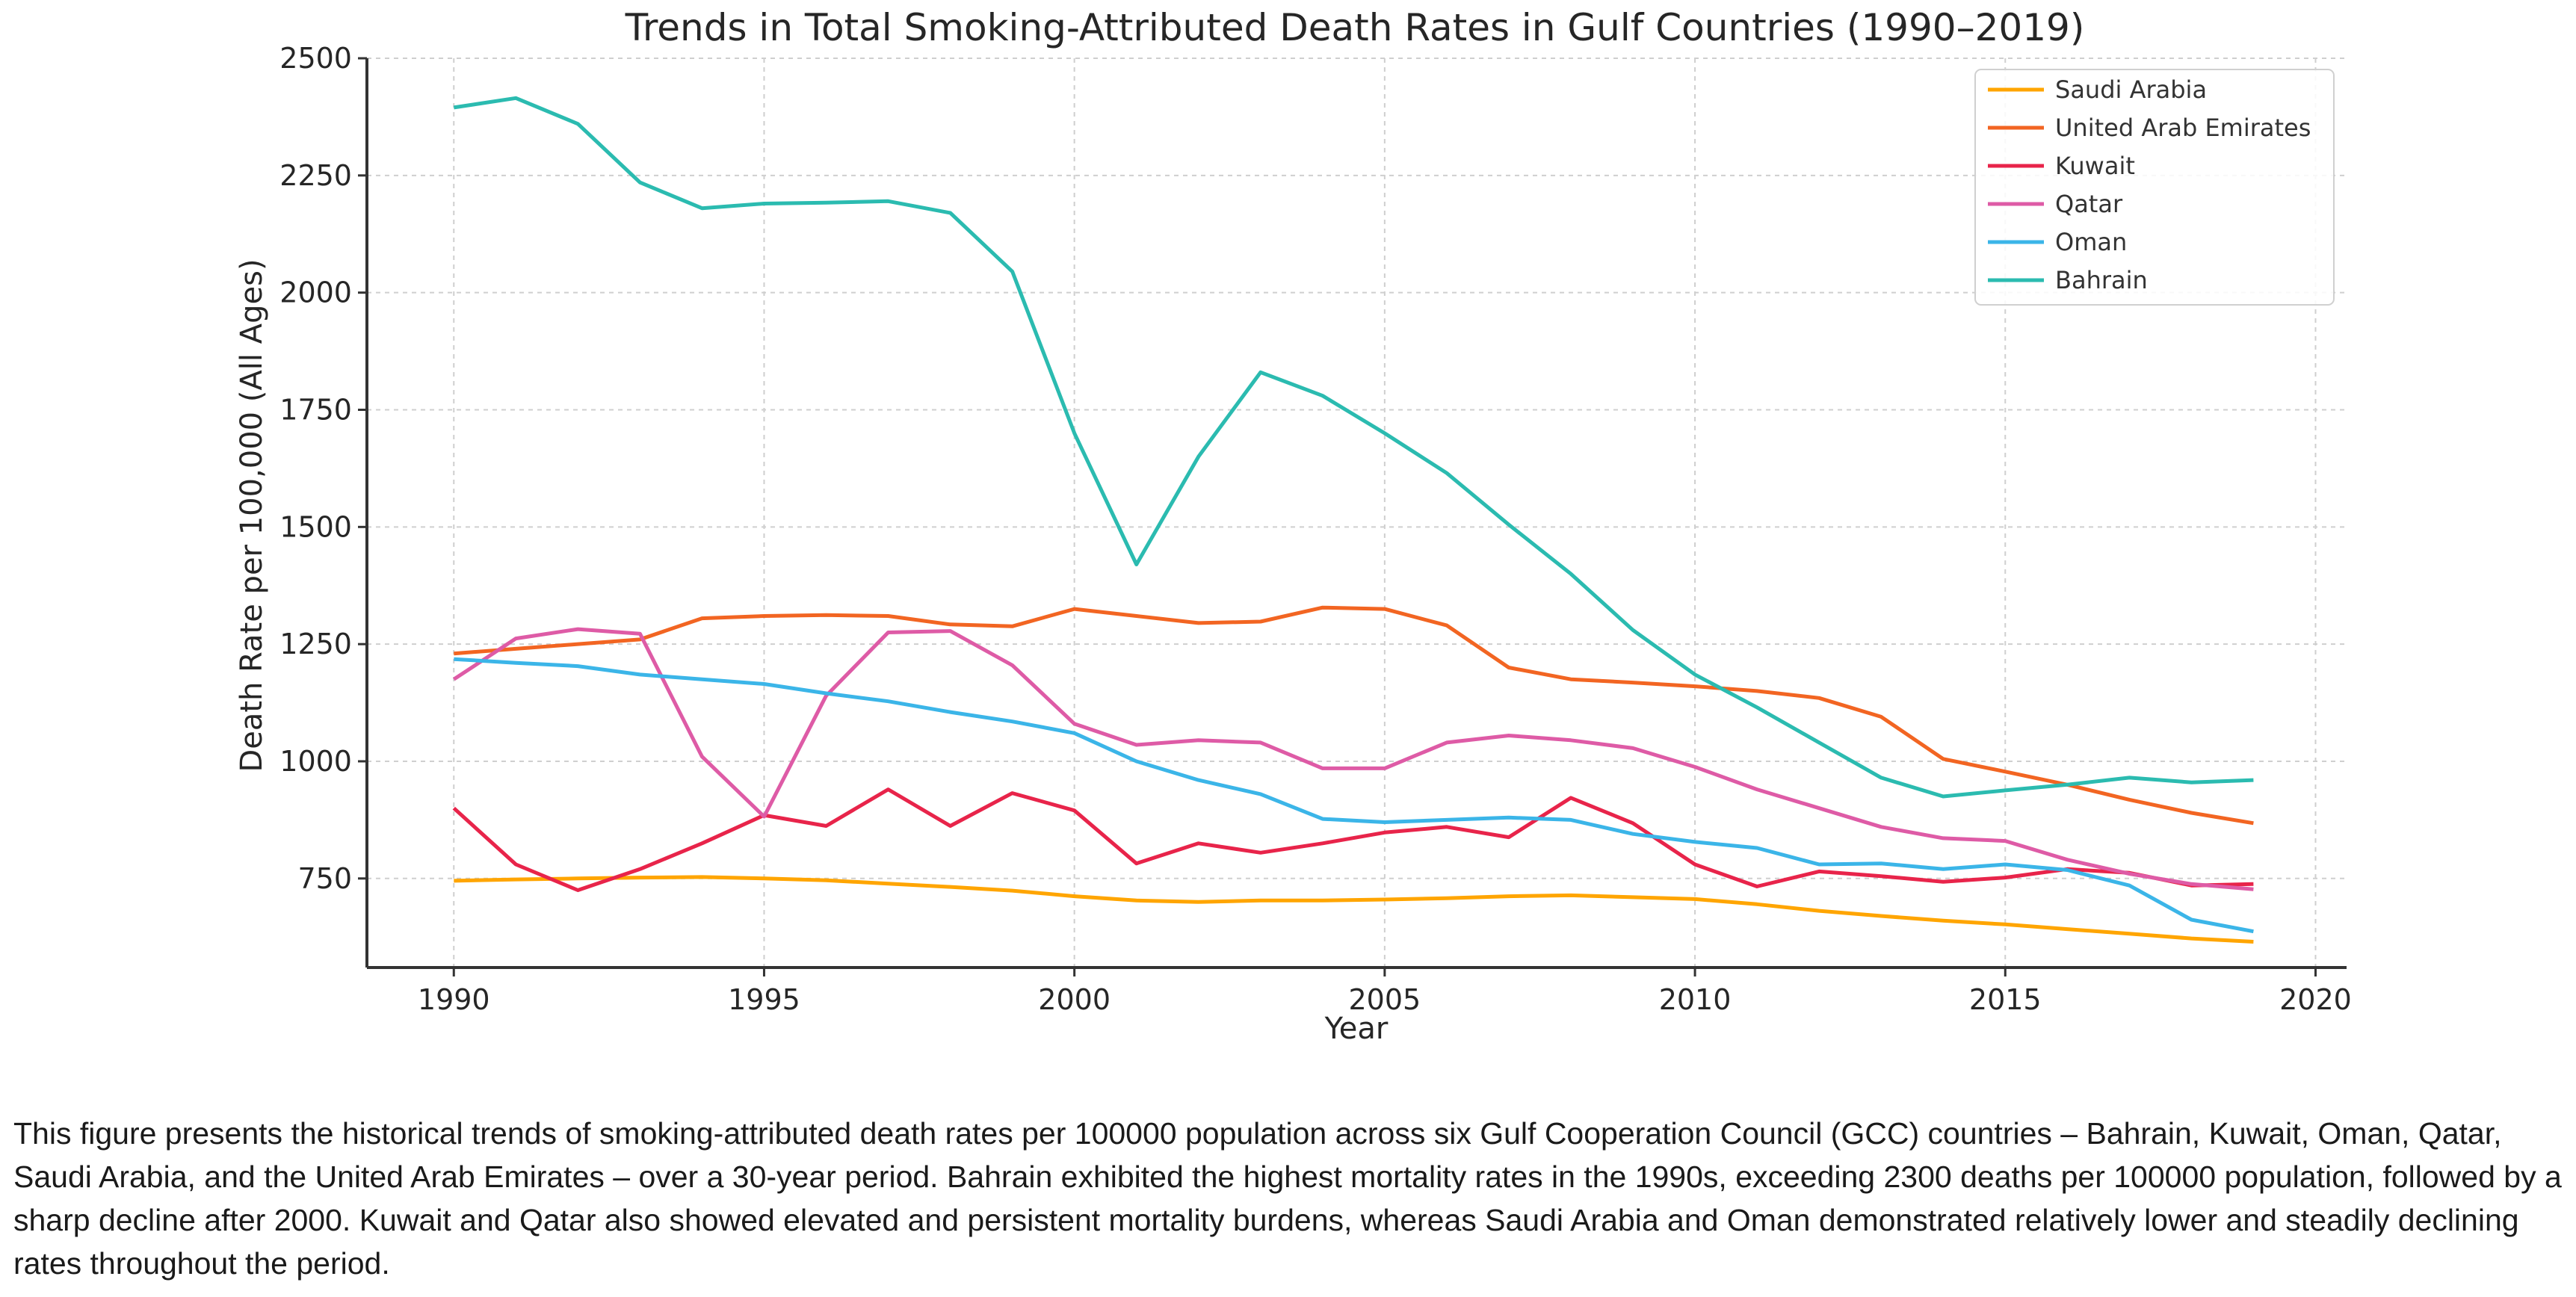  Describe the element at coordinates (454, 999) in the screenshot. I see `x-tick-label: 1990` at that location.